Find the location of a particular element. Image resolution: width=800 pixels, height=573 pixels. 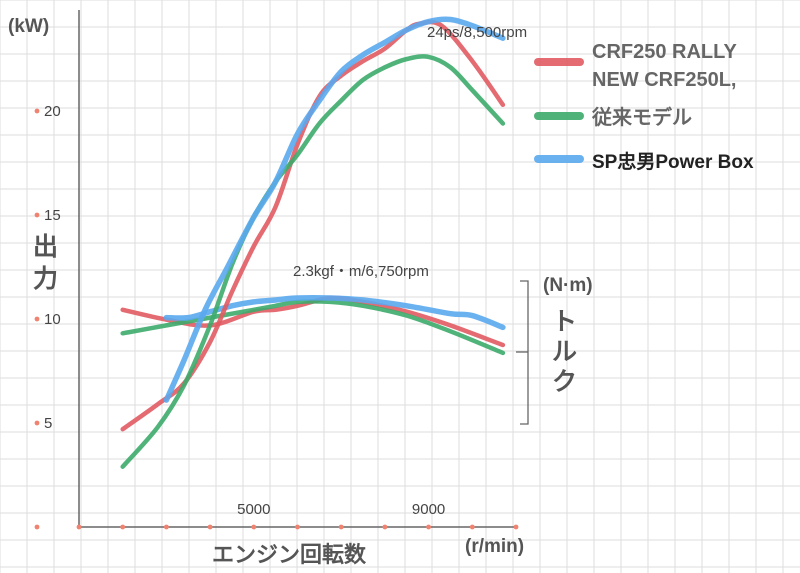

x-tick-label: 5000 is located at coordinates (253, 509).